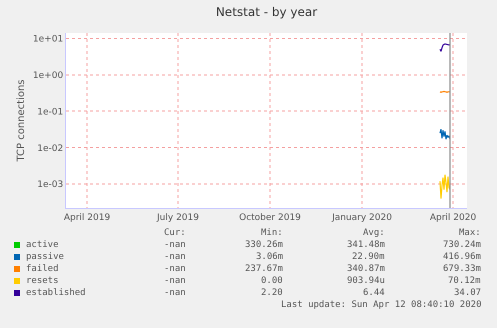  I want to click on text: Avg:, so click(374, 233).